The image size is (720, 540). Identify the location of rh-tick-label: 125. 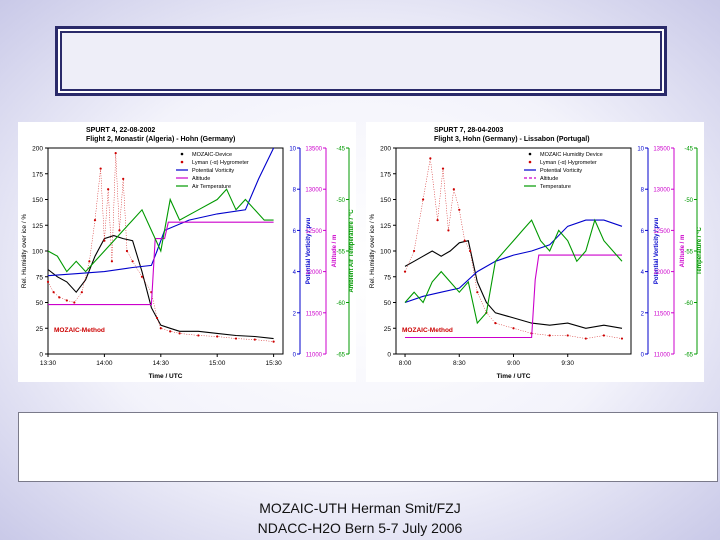
(385, 226).